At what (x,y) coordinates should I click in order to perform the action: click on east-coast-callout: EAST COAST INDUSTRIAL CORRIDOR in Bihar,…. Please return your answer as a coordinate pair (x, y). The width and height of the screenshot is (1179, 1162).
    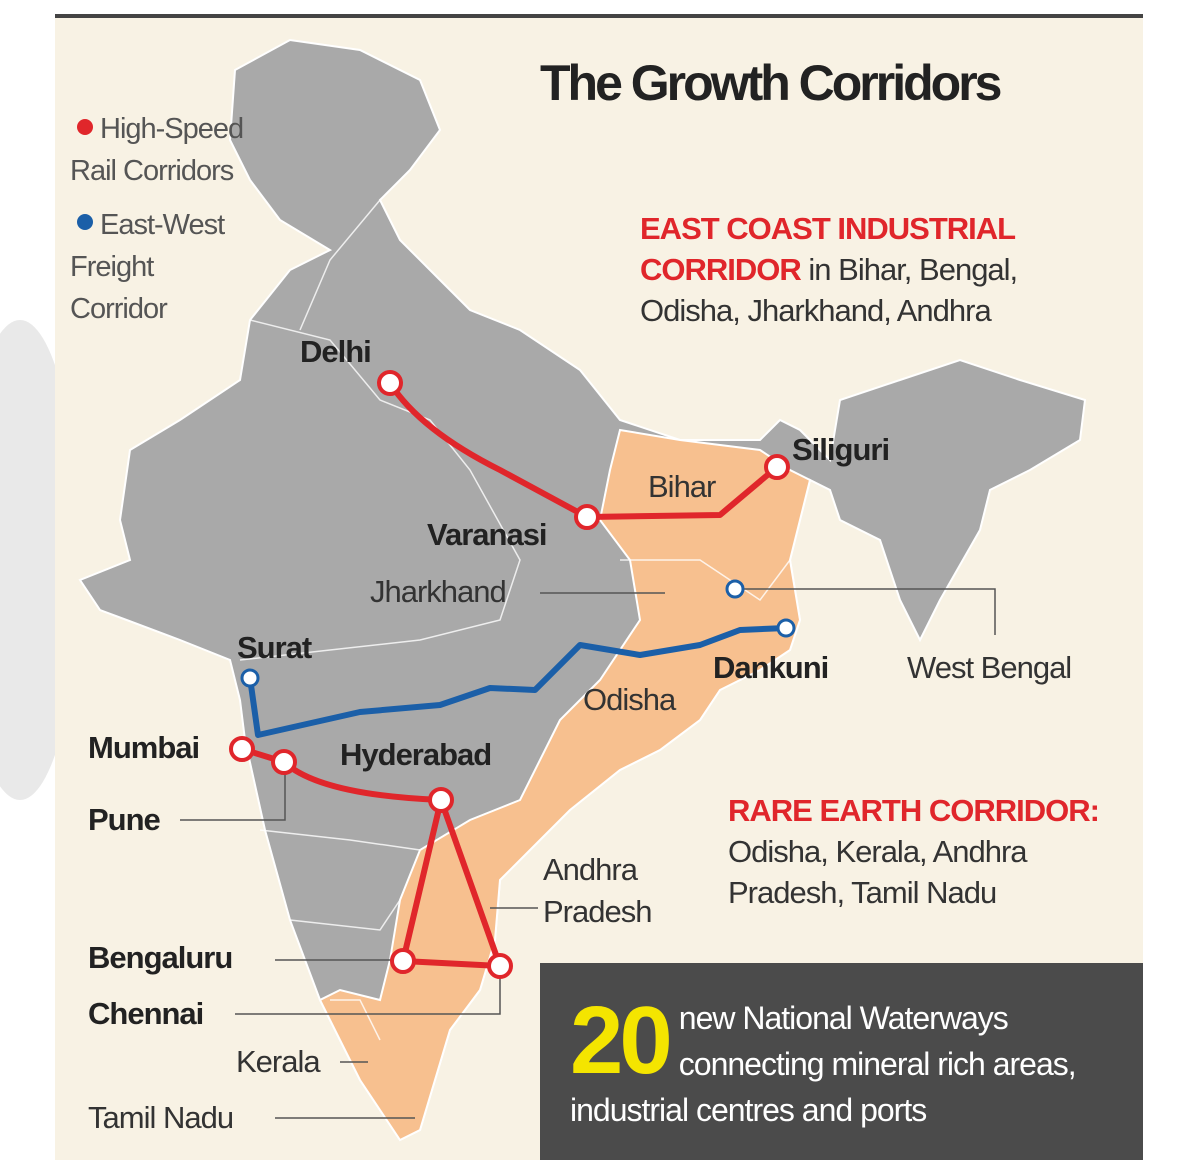
    Looking at the image, I should click on (855, 269).